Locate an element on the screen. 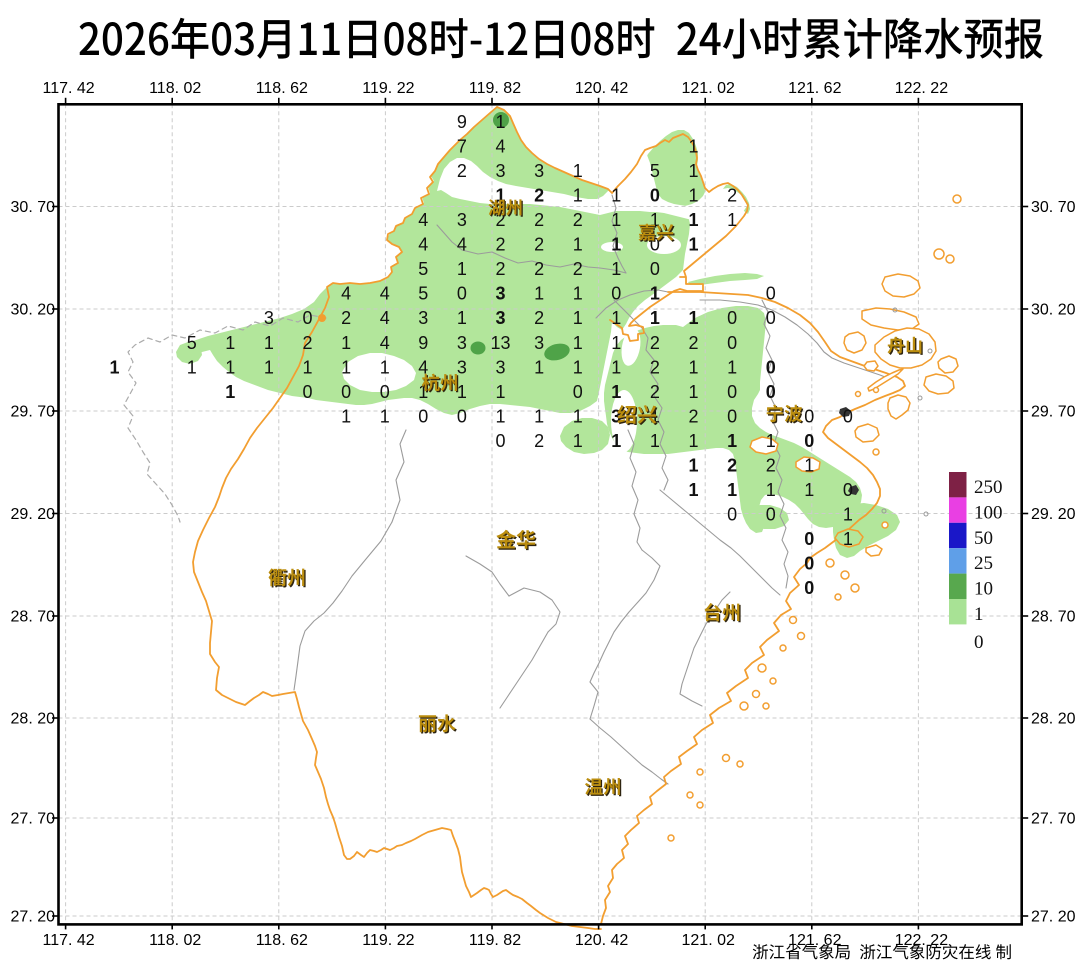 This screenshot has width=1080, height=971. svg-text: 120. 42 is located at coordinates (601, 88).